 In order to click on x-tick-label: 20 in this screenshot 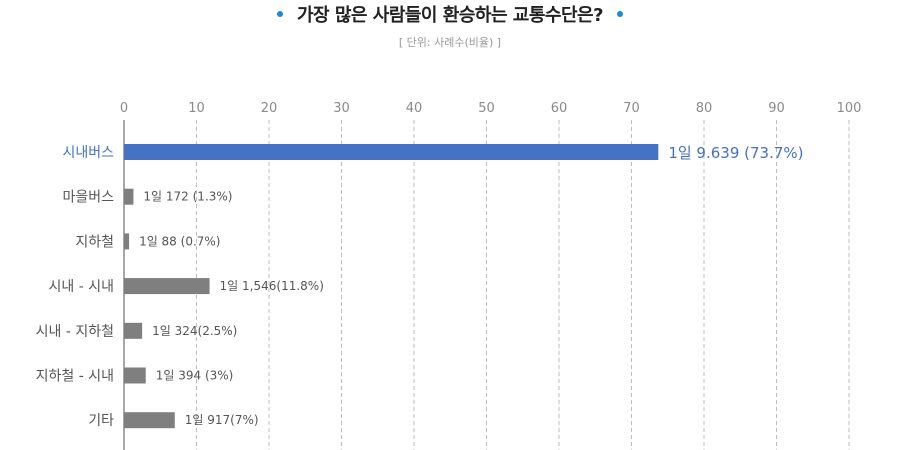, I will do `click(269, 108)`.